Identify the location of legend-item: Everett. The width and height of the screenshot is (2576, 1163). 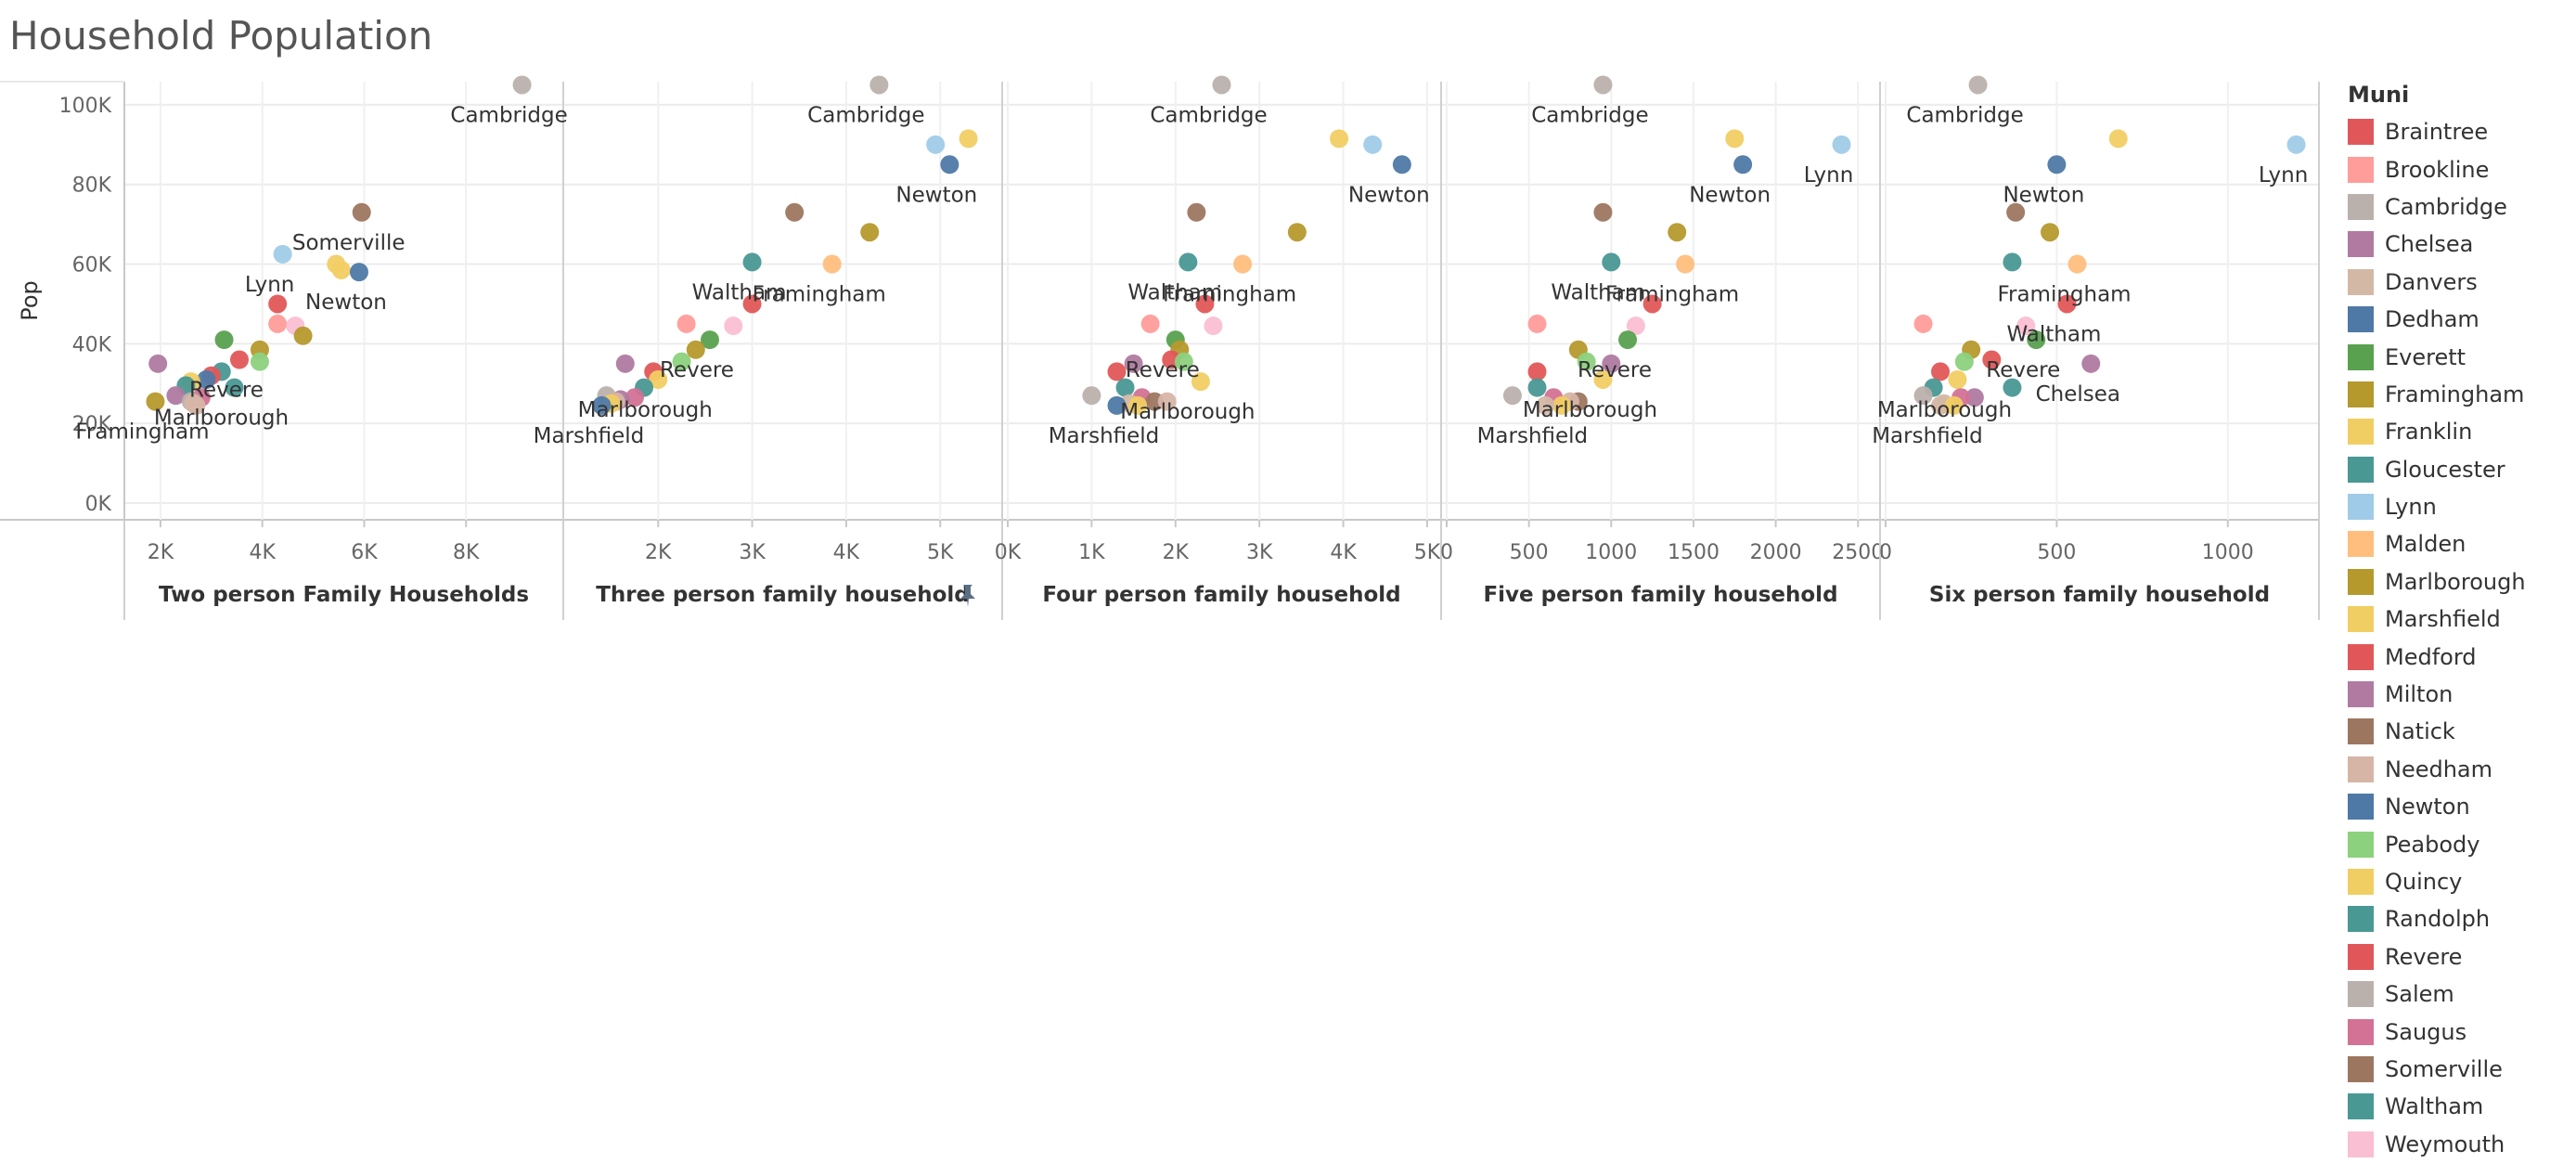
(2459, 356).